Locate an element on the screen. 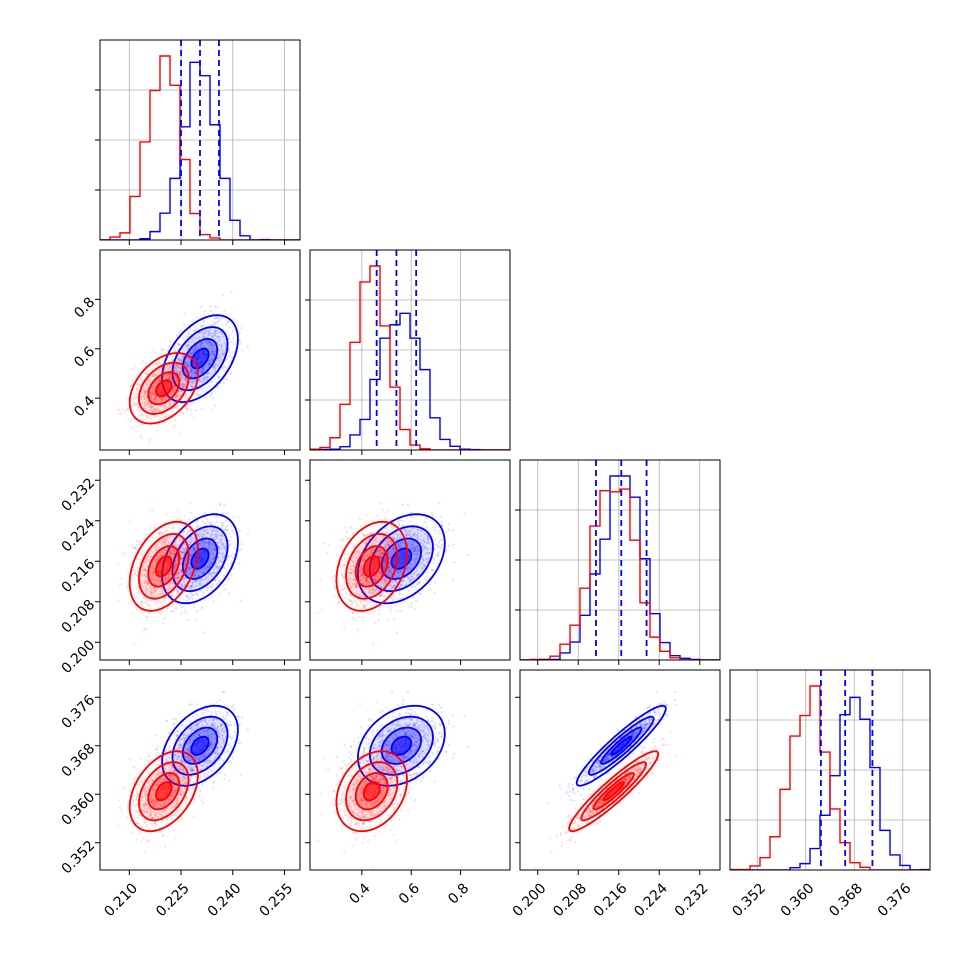  tick-label-y-2-4: 0.232 is located at coordinates (79, 495).